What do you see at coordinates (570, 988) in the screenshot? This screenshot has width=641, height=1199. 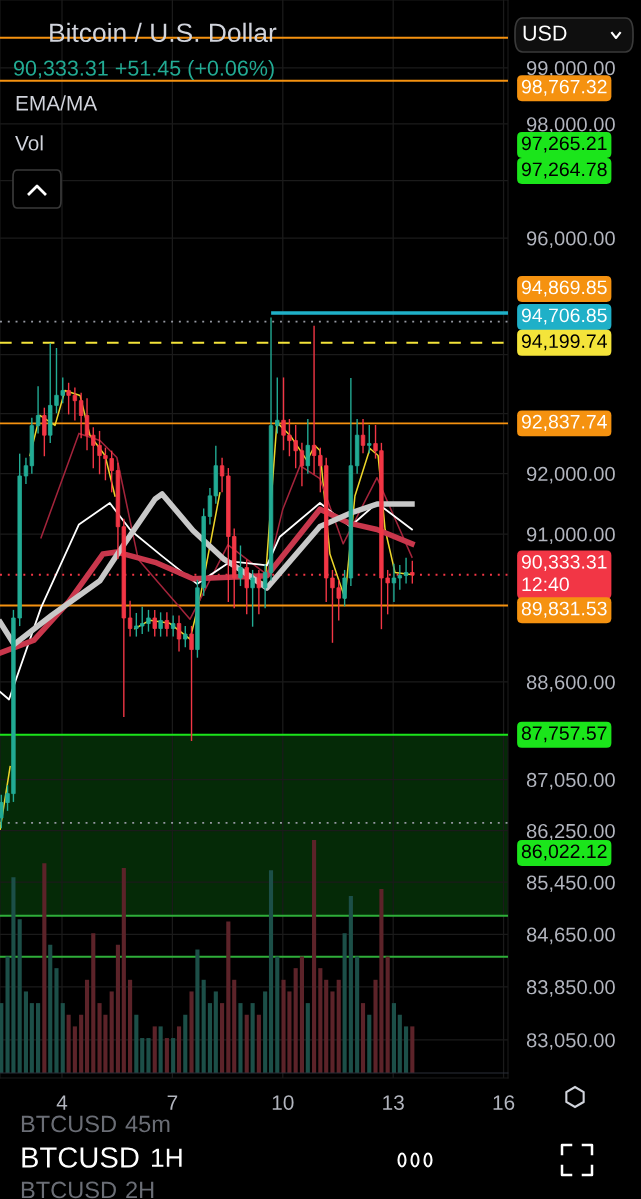 I see `y-tick-label: 83,850.00` at bounding box center [570, 988].